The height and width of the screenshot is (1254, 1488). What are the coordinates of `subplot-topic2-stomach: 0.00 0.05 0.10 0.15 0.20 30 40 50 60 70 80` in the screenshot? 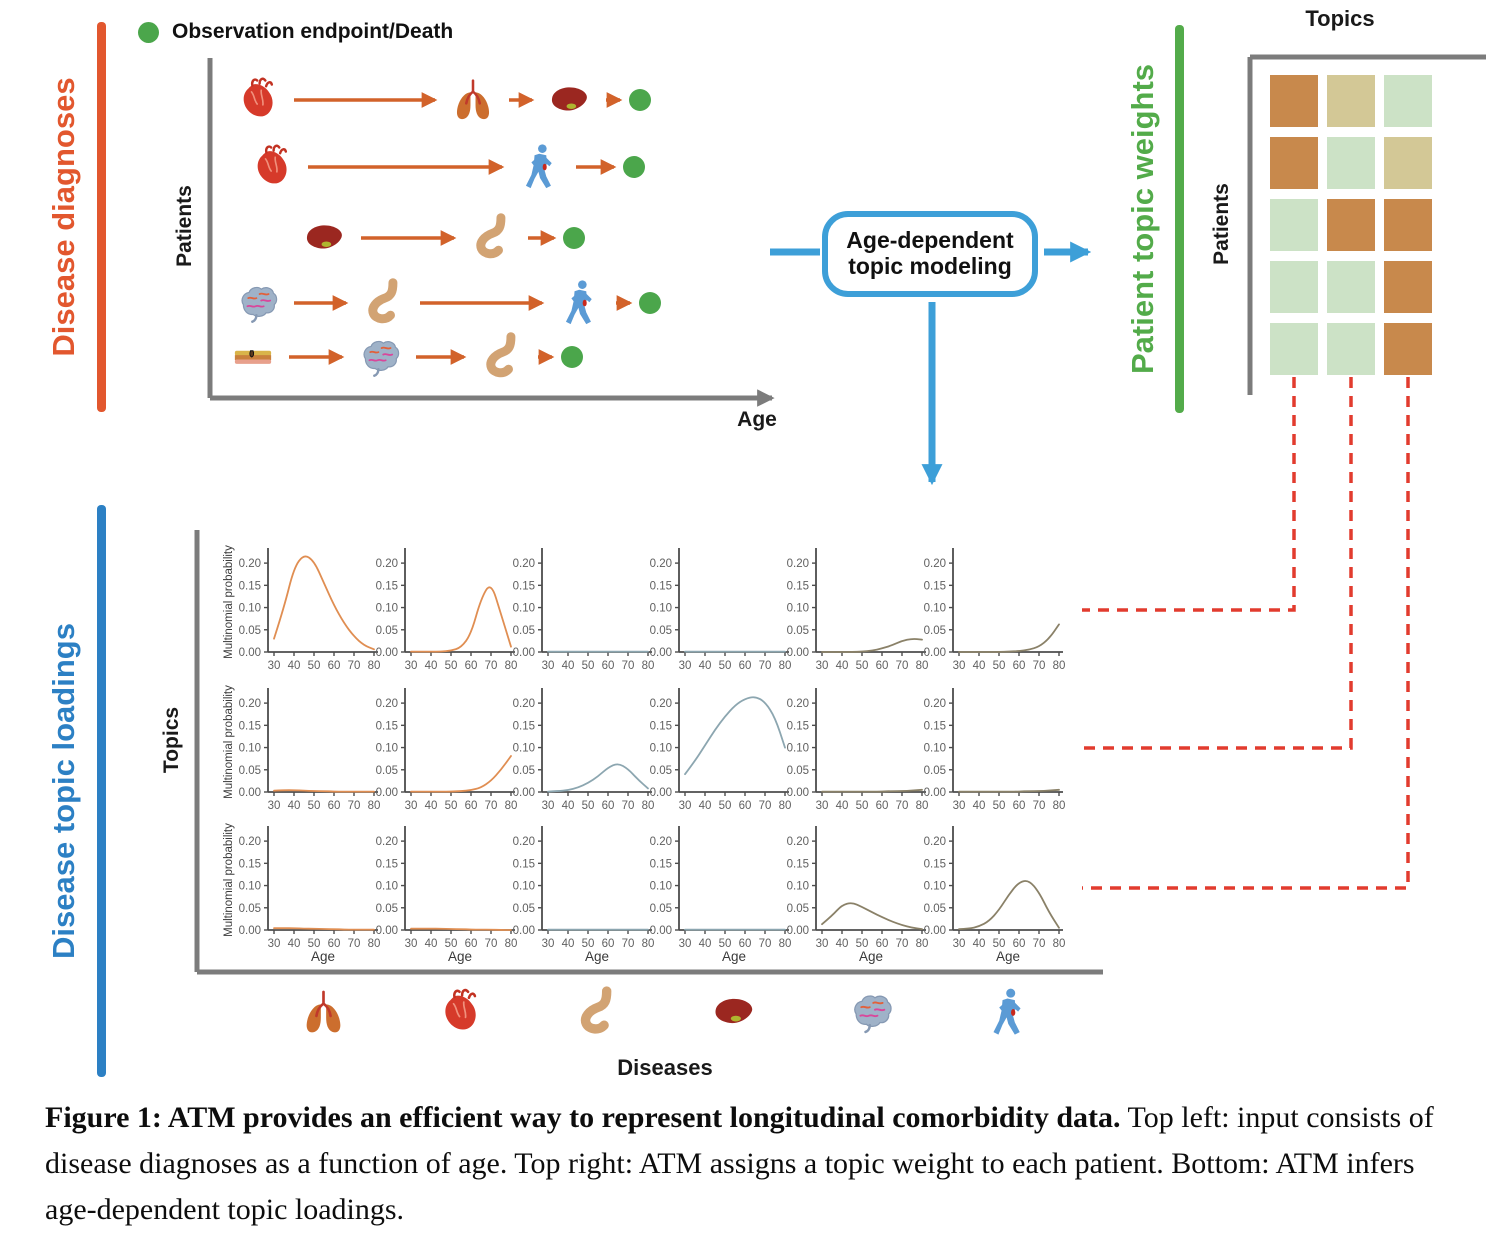 It's located at (583, 750).